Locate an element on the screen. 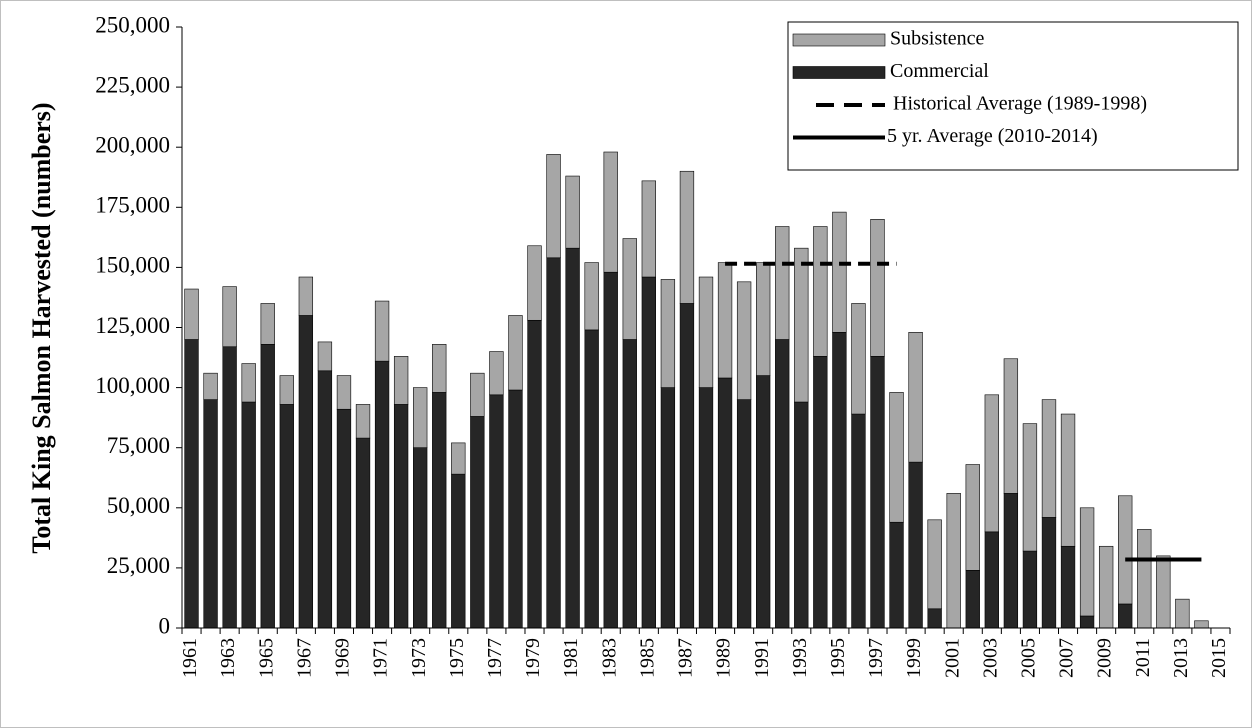 The width and height of the screenshot is (1252, 728). y-tick-label: 100,000 is located at coordinates (132, 385).